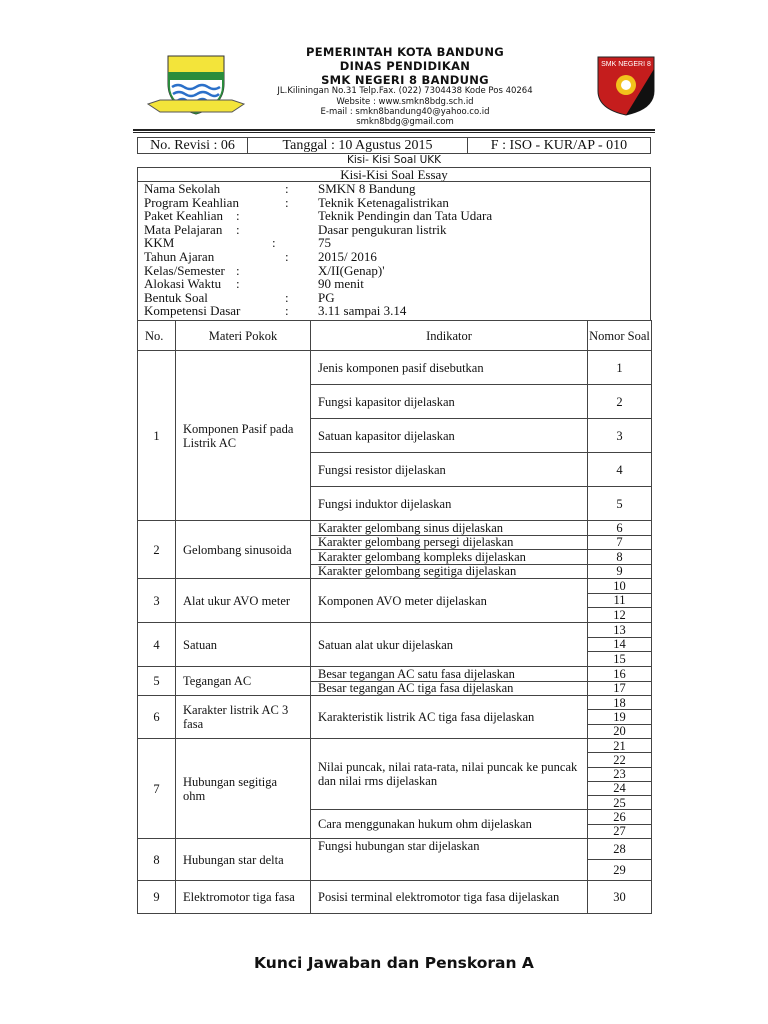 The image size is (768, 1024). I want to click on nomor-soal: 2, so click(619, 401).